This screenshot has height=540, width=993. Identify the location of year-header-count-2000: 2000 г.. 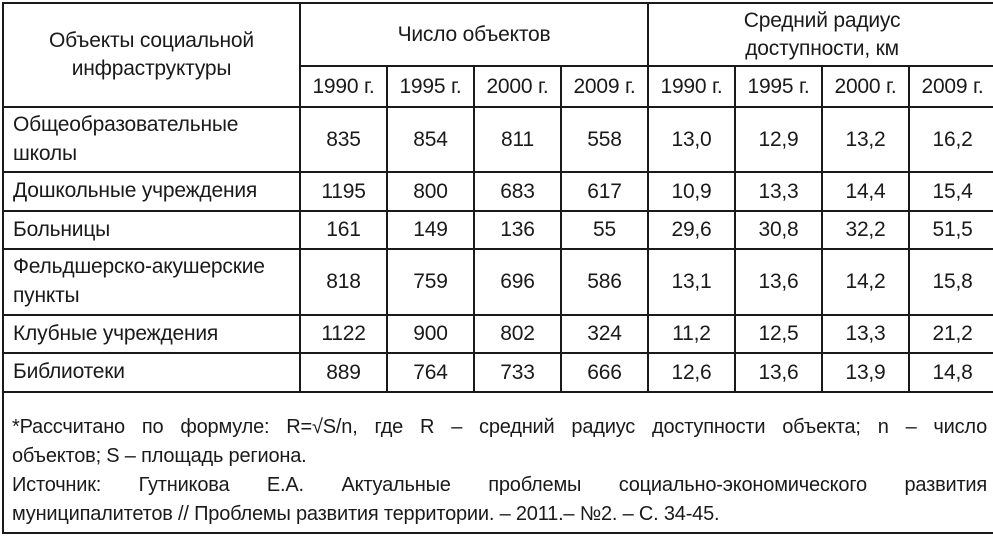
(517, 86).